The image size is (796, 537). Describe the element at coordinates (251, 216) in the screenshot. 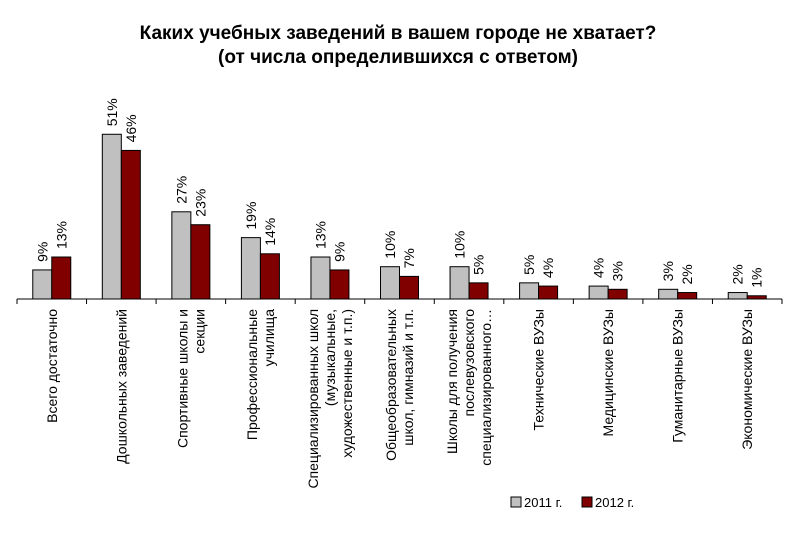

I see `data-label: 19%` at that location.